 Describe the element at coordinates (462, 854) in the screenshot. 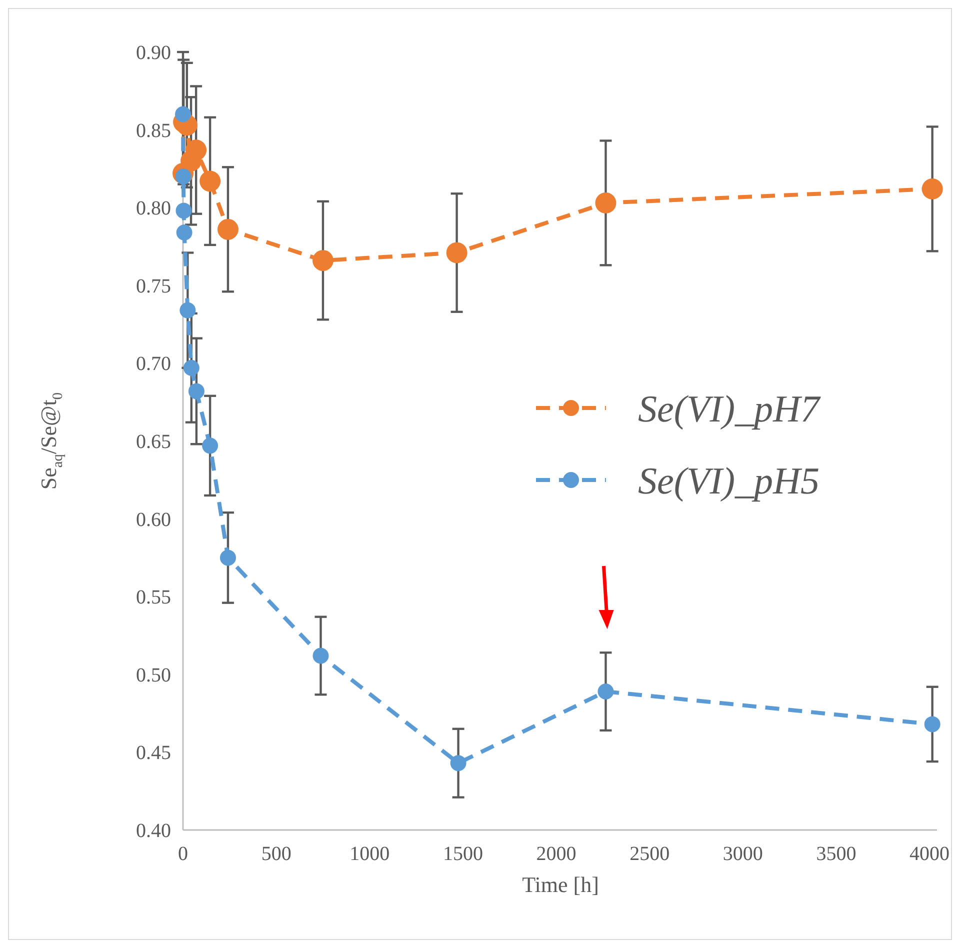

I see `x-tick-label: 1500` at that location.